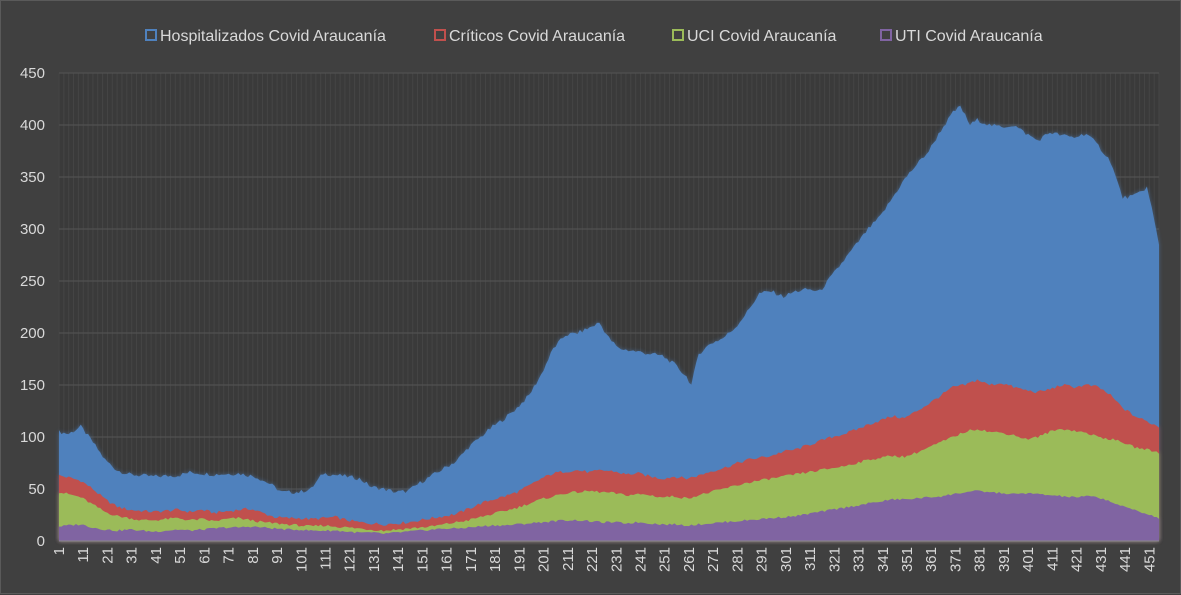  I want to click on x-tick-label: 251, so click(665, 559).